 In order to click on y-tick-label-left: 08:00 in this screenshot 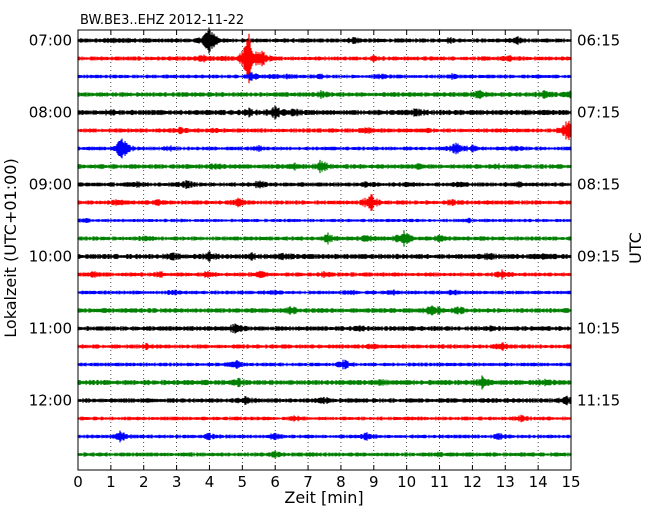, I will do `click(50, 113)`.